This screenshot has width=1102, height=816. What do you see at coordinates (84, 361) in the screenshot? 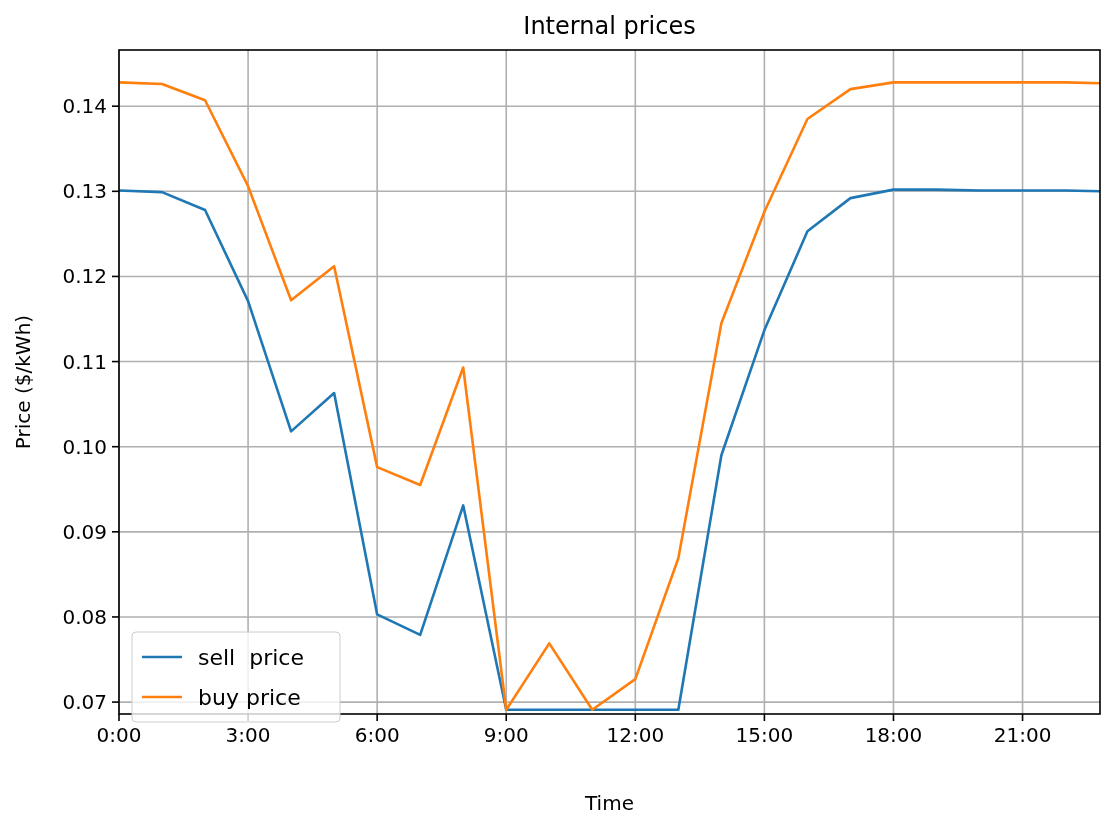
I see `y-tick-label: 0.11` at bounding box center [84, 361].